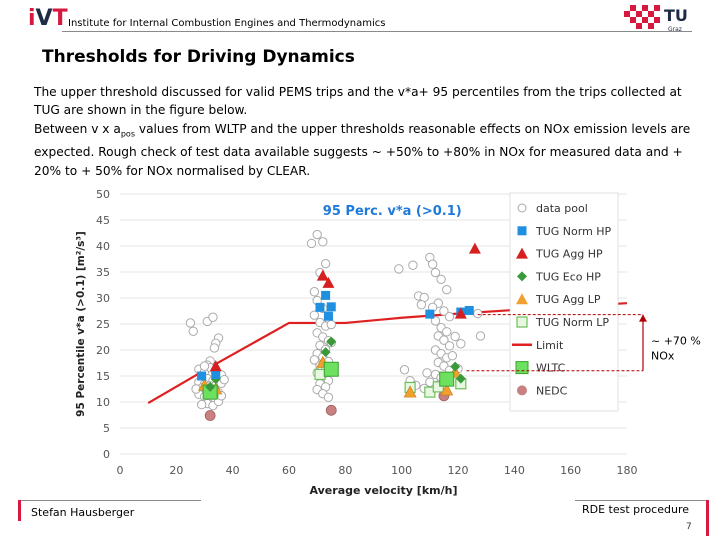 The height and width of the screenshot is (540, 720). I want to click on legend-swatch-tug-norm-hp, so click(522, 231).